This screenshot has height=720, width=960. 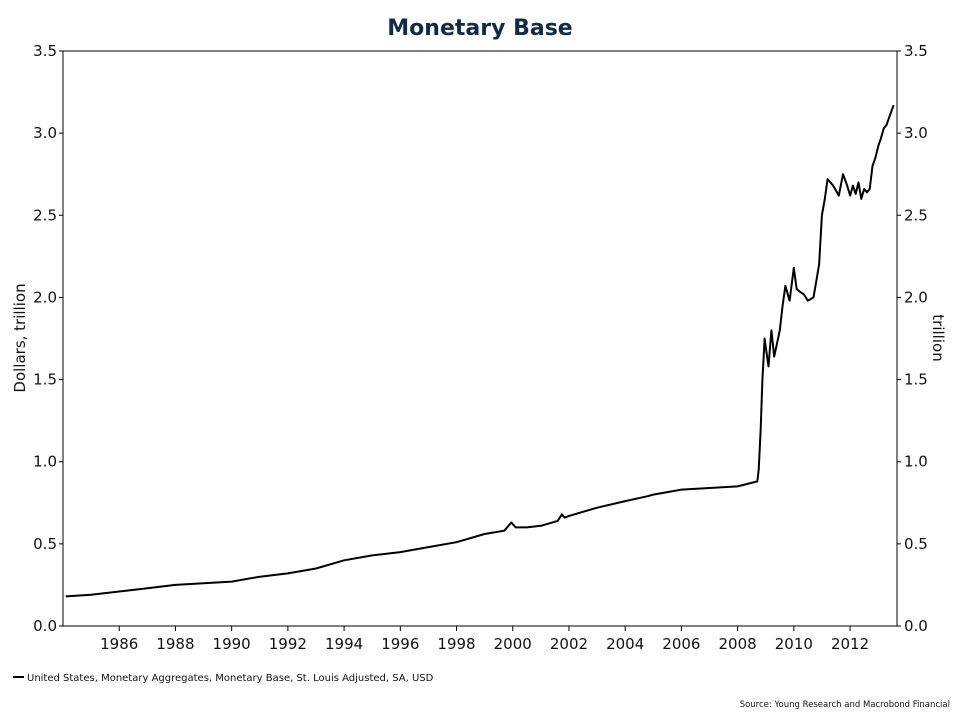 I want to click on x-tick-label: 2000, so click(x=513, y=644).